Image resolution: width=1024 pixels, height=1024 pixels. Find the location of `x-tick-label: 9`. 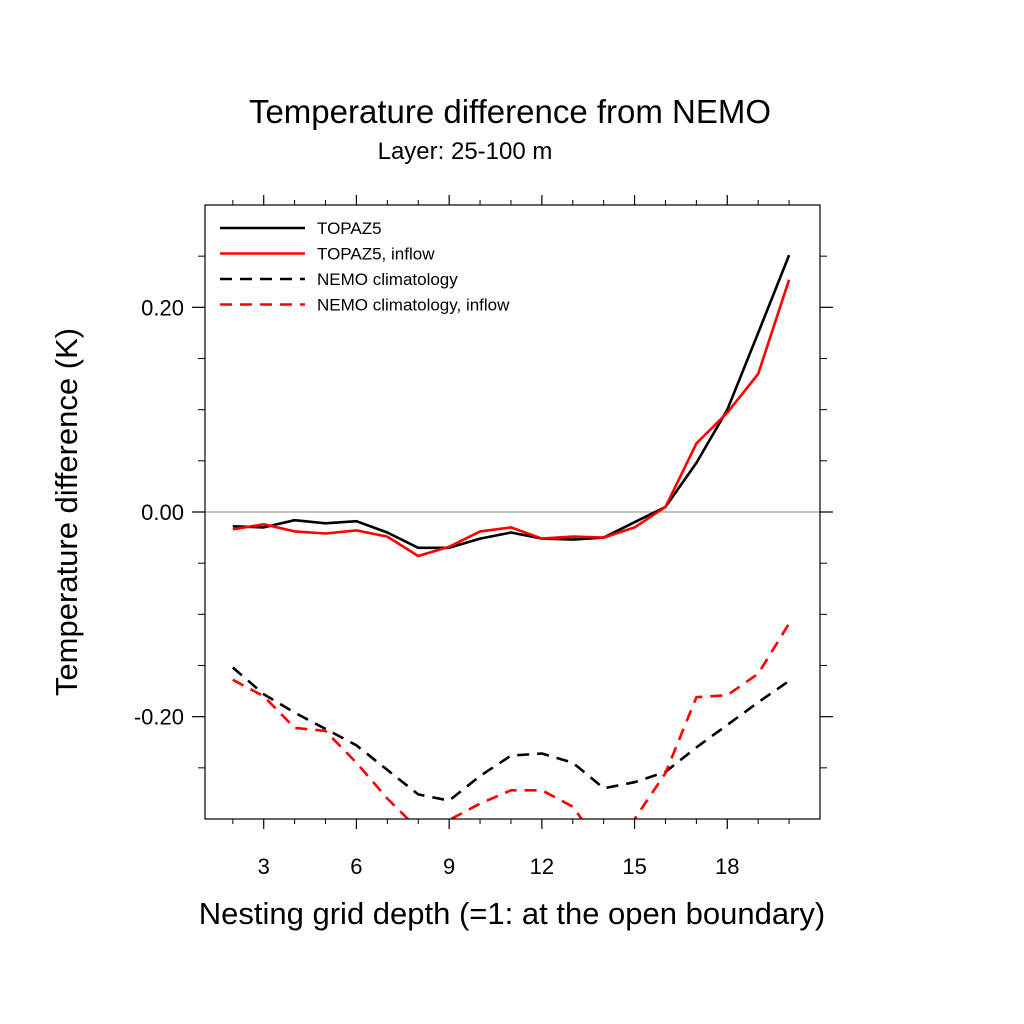

x-tick-label: 9 is located at coordinates (449, 866).